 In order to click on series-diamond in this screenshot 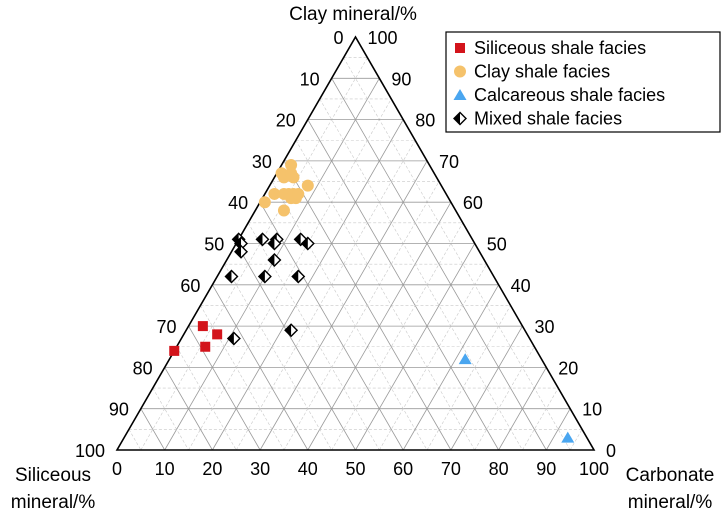, I will do `click(269, 289)`.